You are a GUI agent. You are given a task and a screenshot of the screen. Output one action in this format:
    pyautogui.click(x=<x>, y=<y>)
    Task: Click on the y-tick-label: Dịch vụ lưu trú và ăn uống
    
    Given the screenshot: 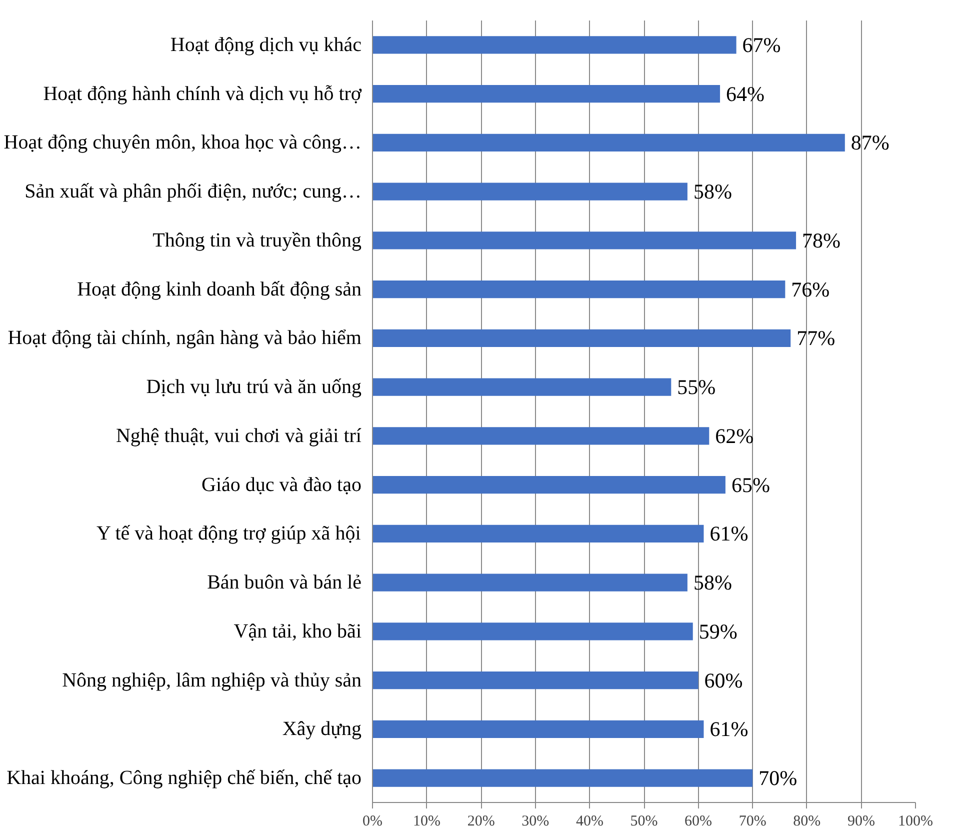 What is the action you would take?
    pyautogui.click(x=254, y=387)
    